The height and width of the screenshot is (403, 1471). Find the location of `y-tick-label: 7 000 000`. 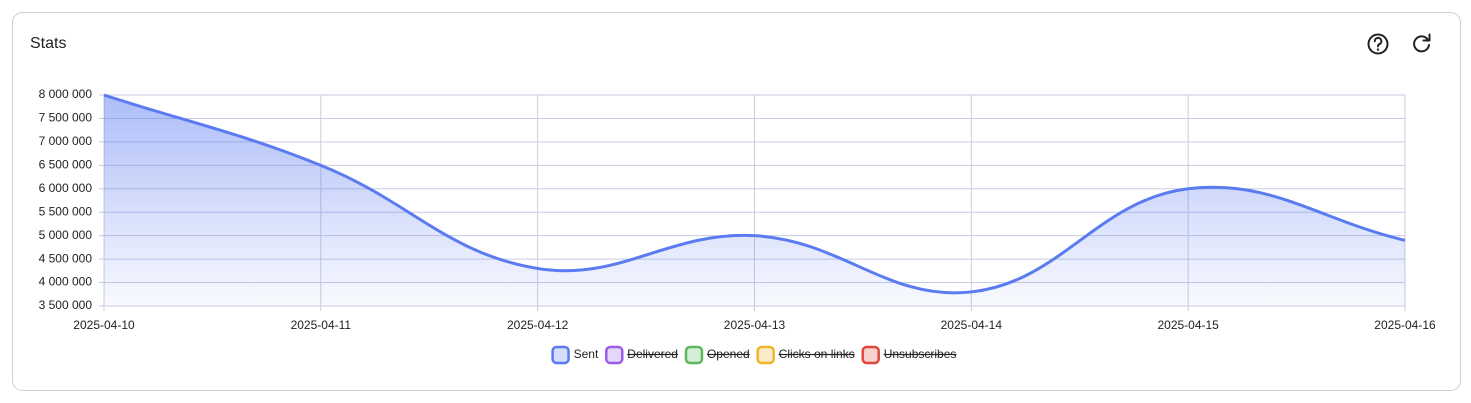

y-tick-label: 7 000 000 is located at coordinates (66, 141).